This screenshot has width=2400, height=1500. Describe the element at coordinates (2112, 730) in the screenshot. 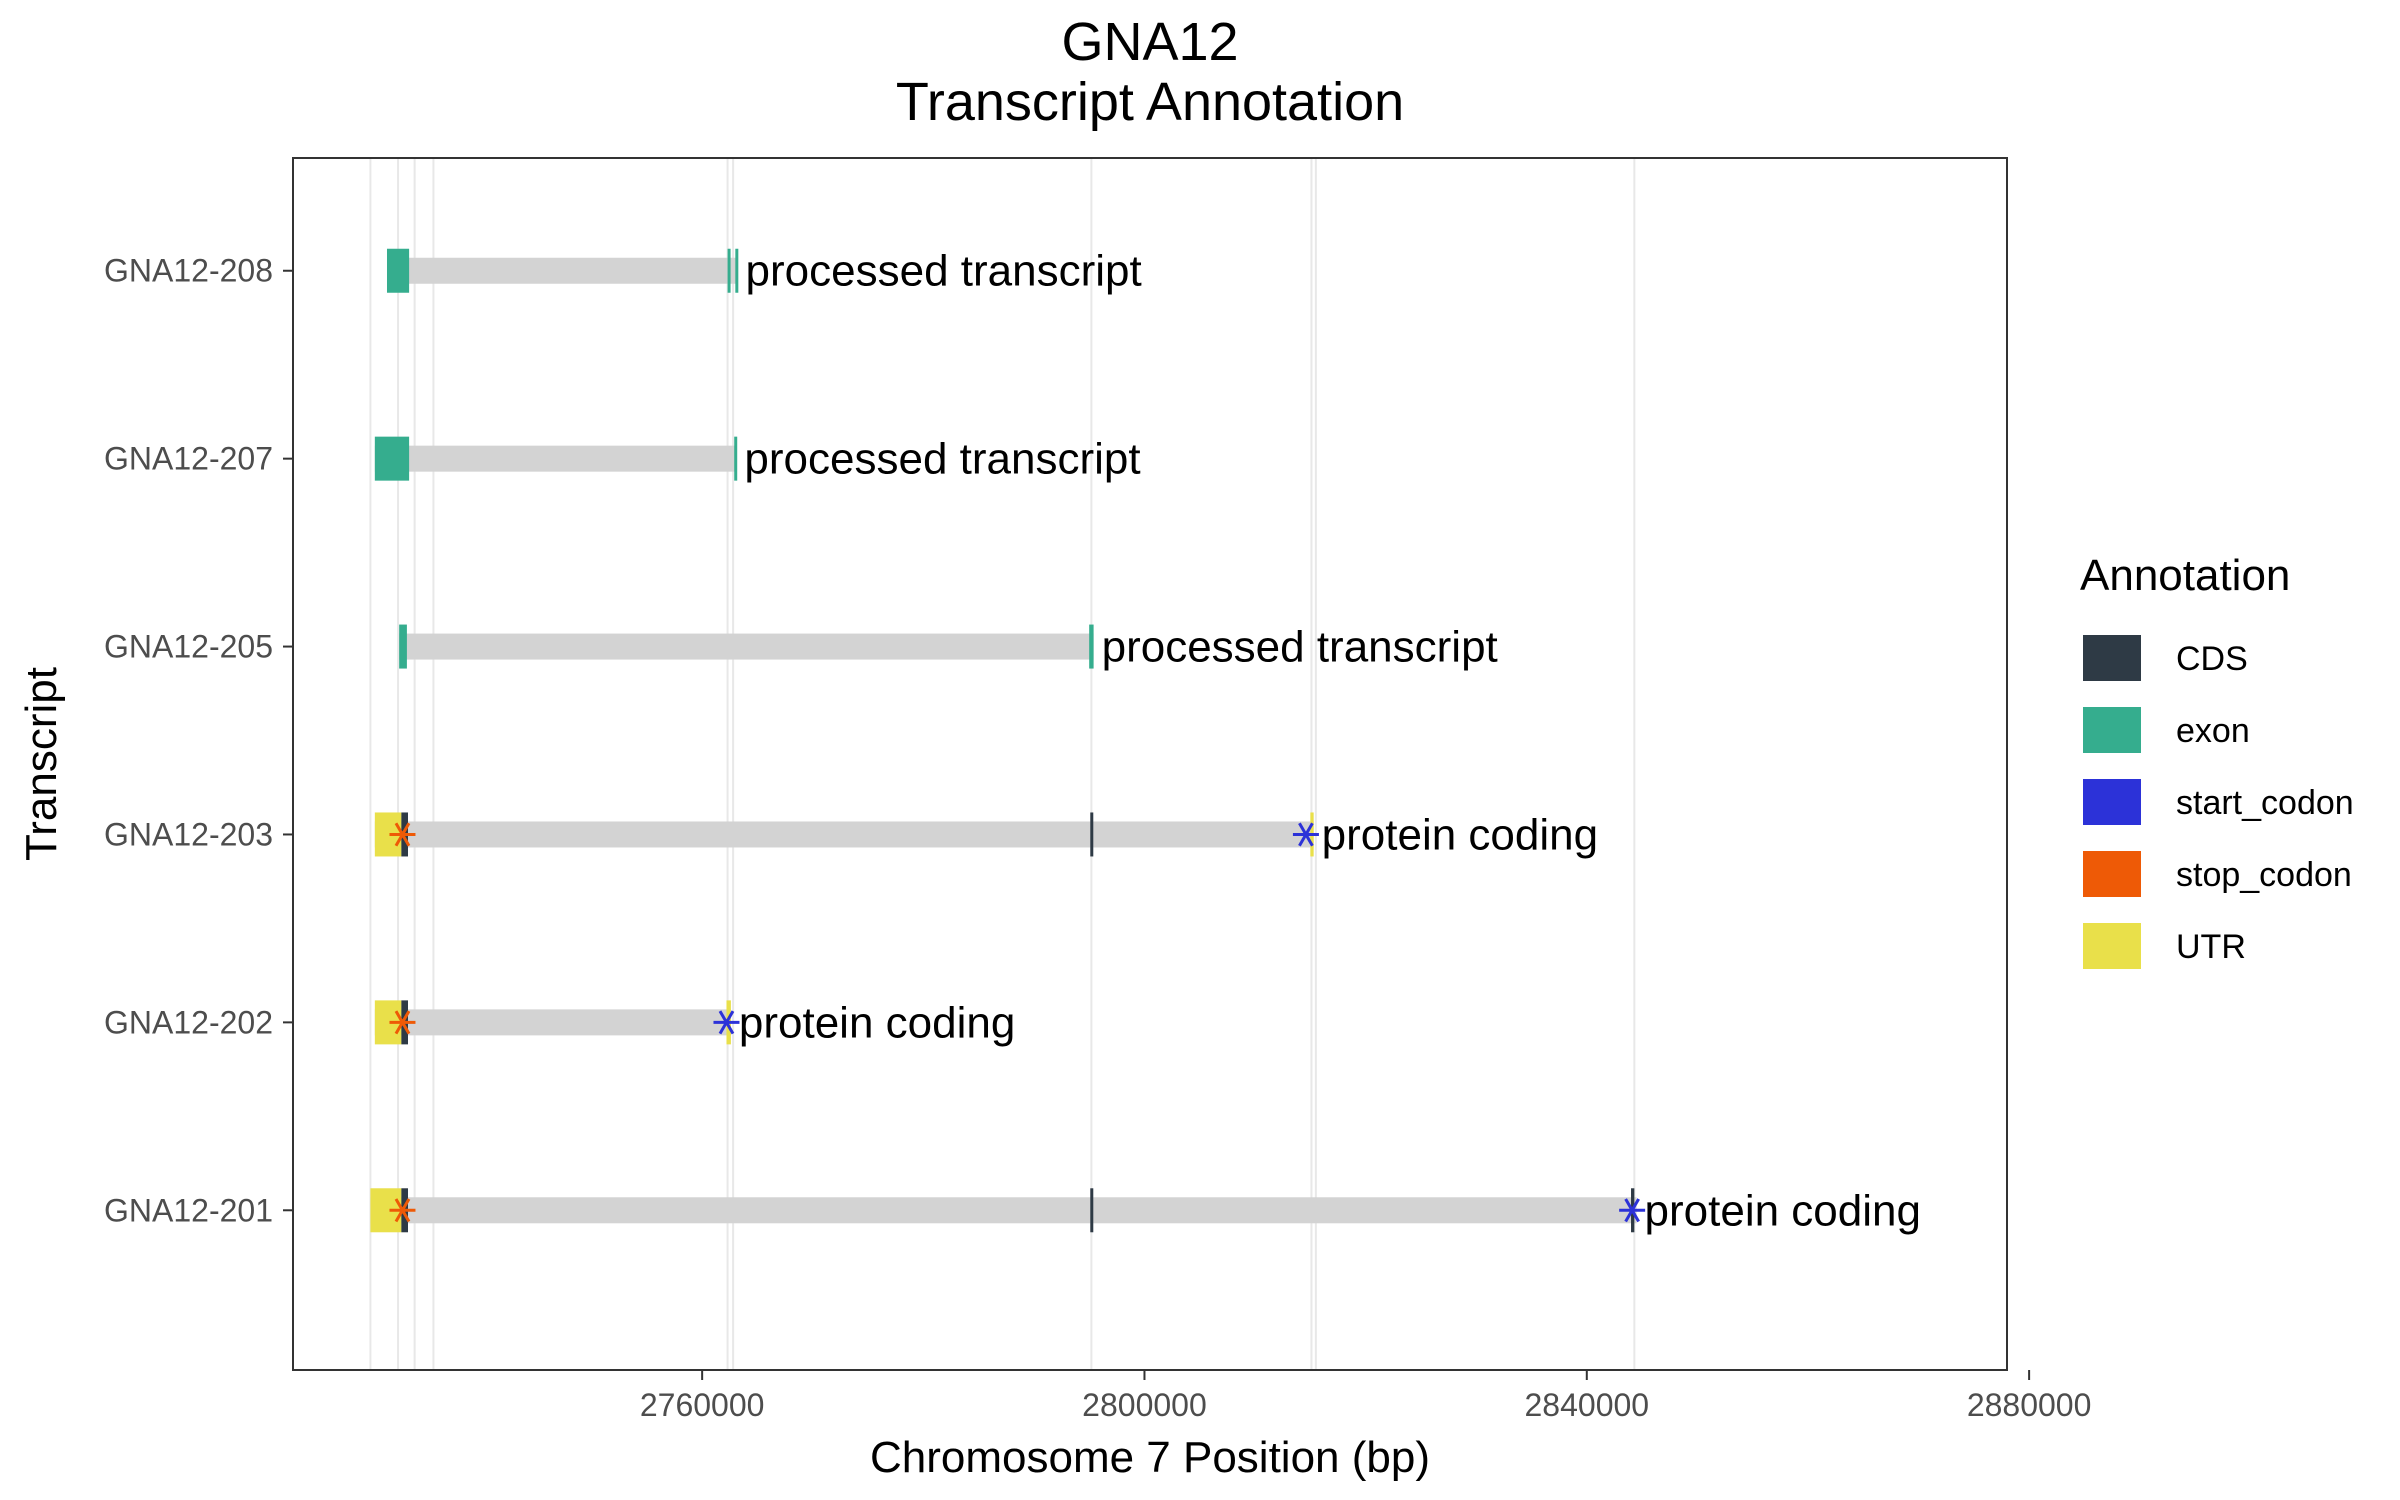

I see `legend-key-exon` at that location.